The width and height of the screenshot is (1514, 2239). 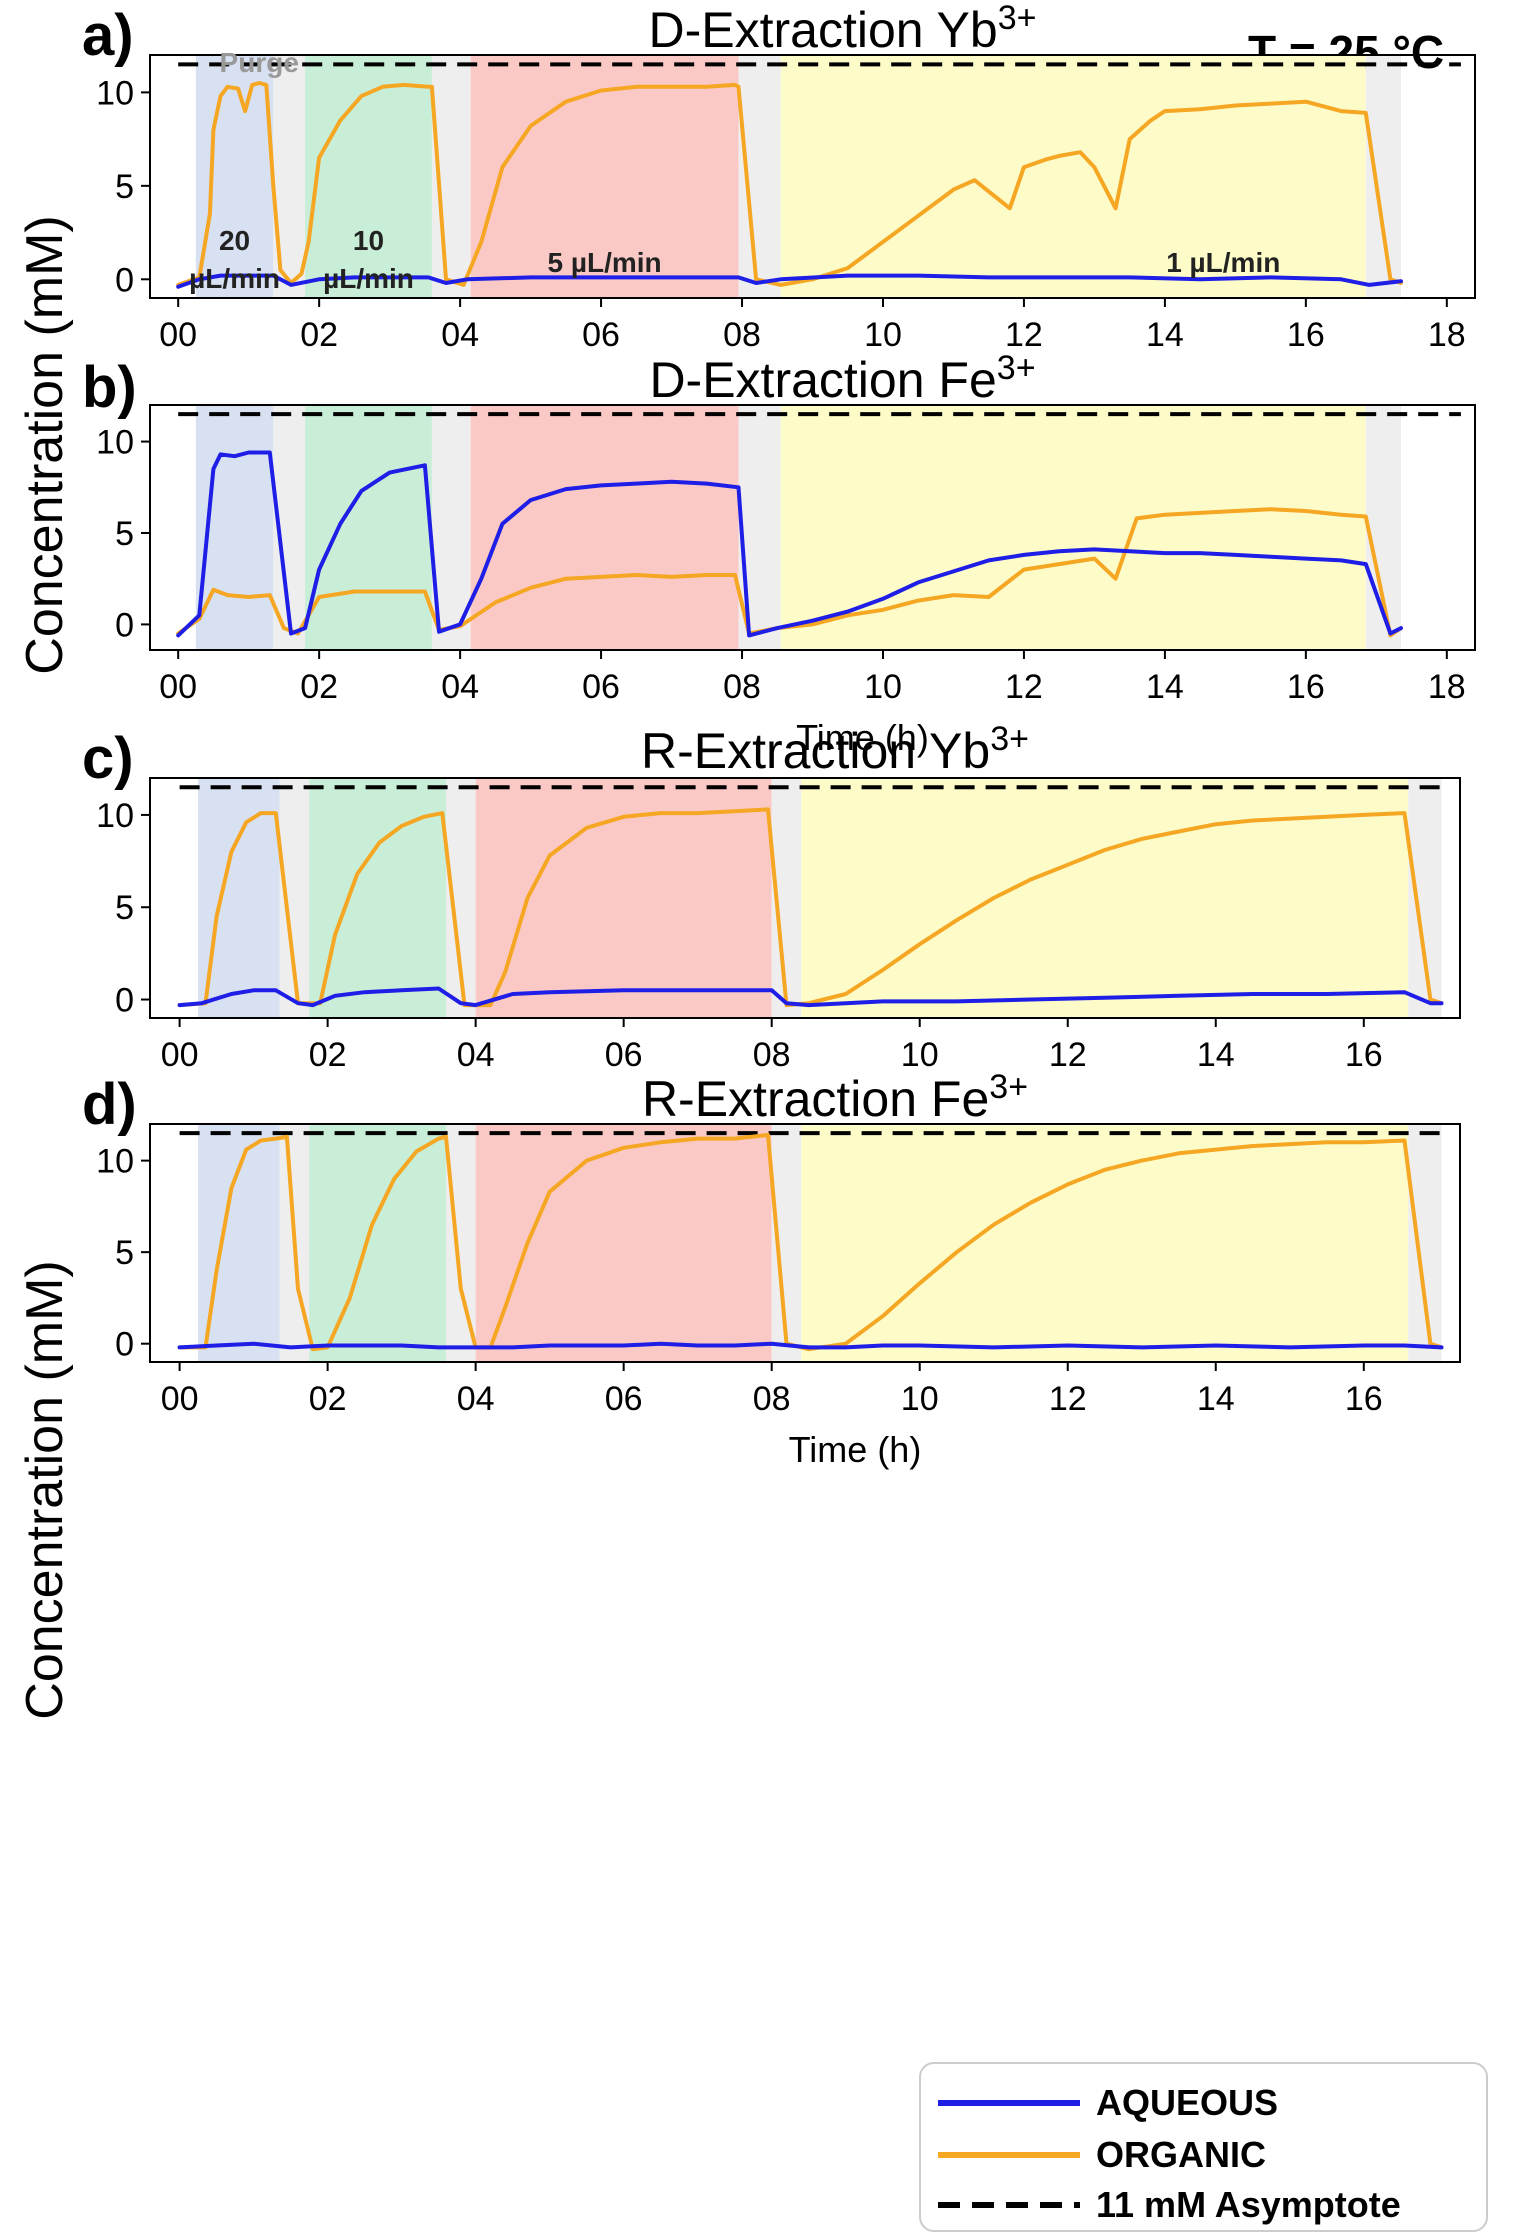 I want to click on chart-title: R-Extraction Fe3+, so click(x=835, y=1097).